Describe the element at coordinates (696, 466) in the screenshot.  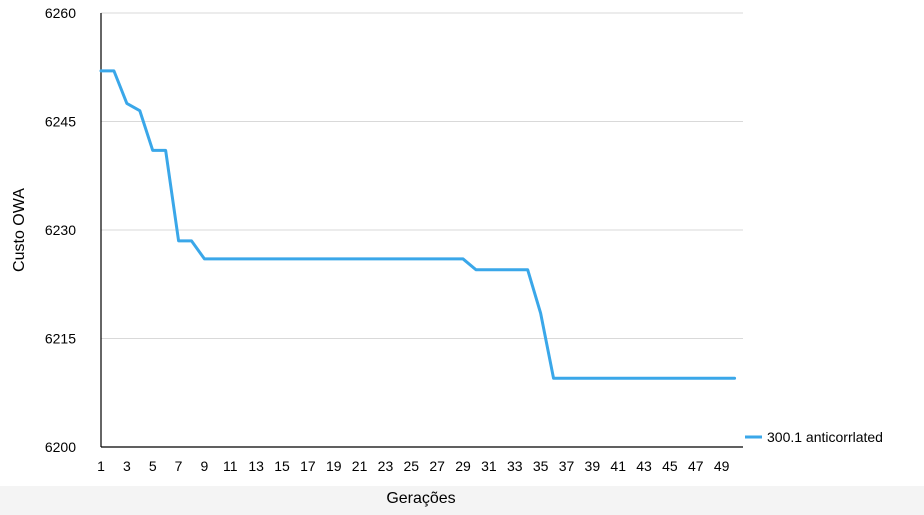
I see `x-tick-label: 47` at that location.